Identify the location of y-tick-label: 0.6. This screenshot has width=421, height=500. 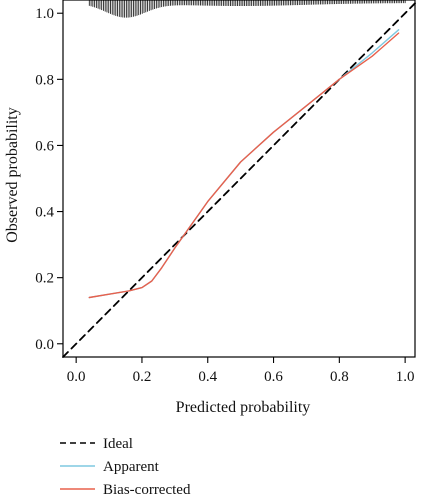
(44, 146).